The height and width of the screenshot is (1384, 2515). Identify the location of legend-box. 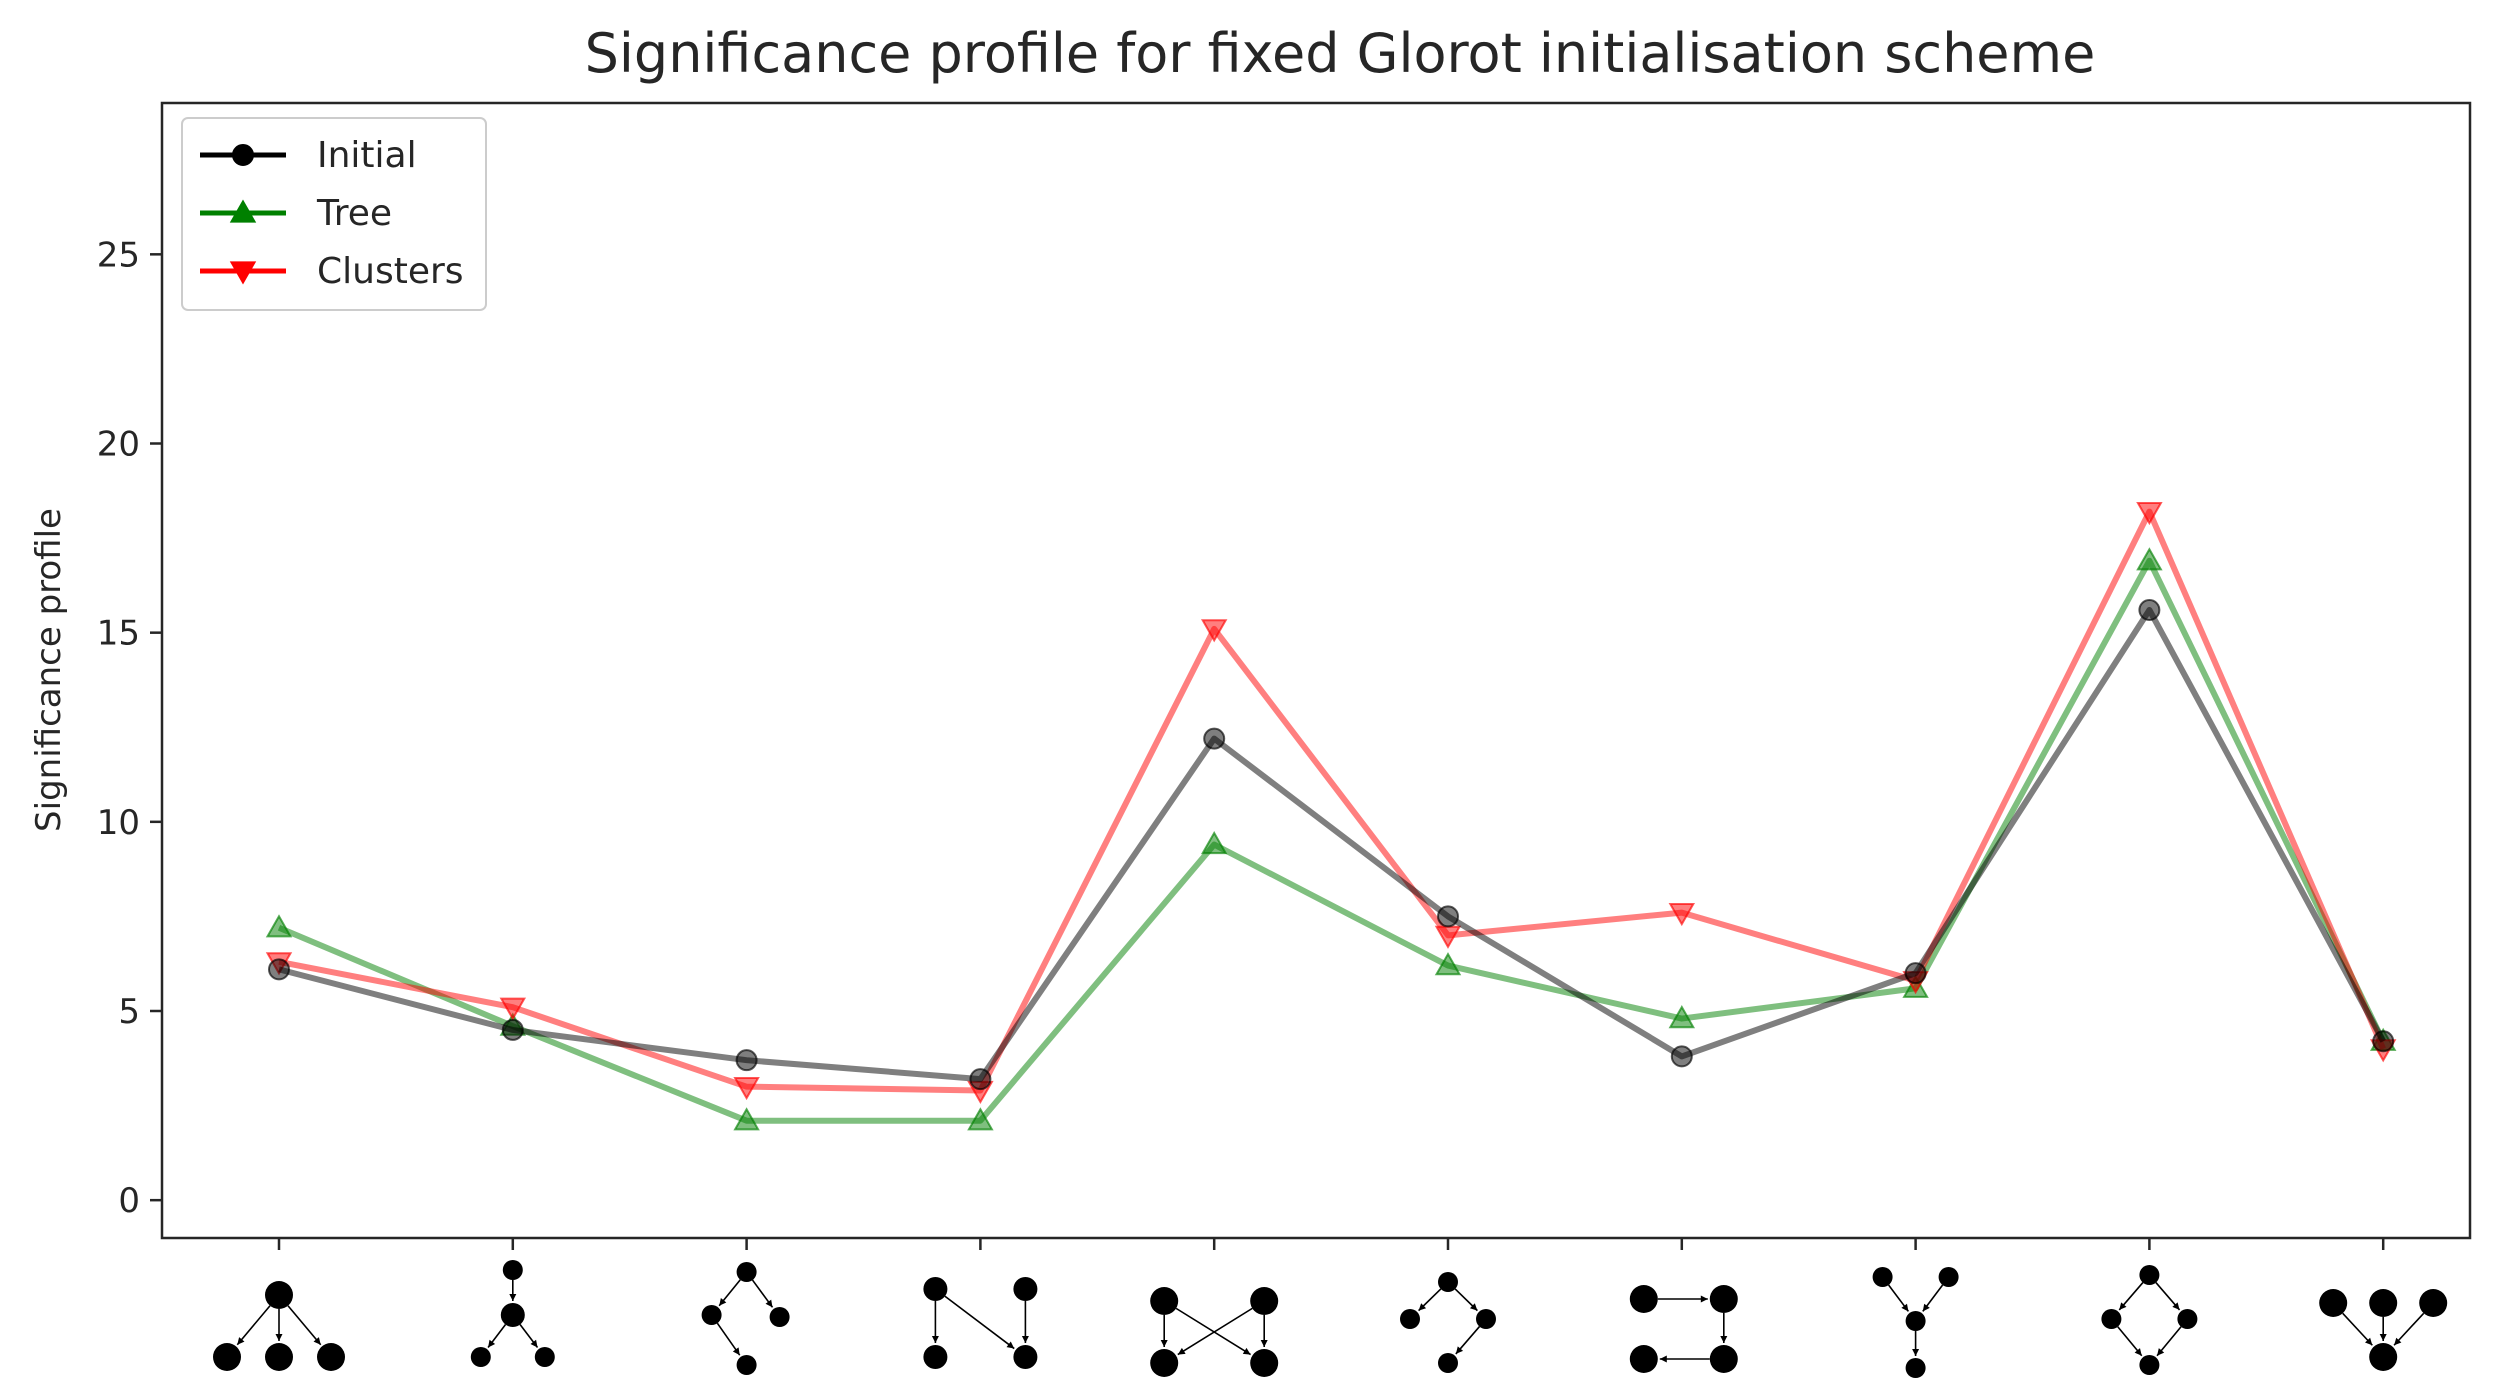
(334, 214).